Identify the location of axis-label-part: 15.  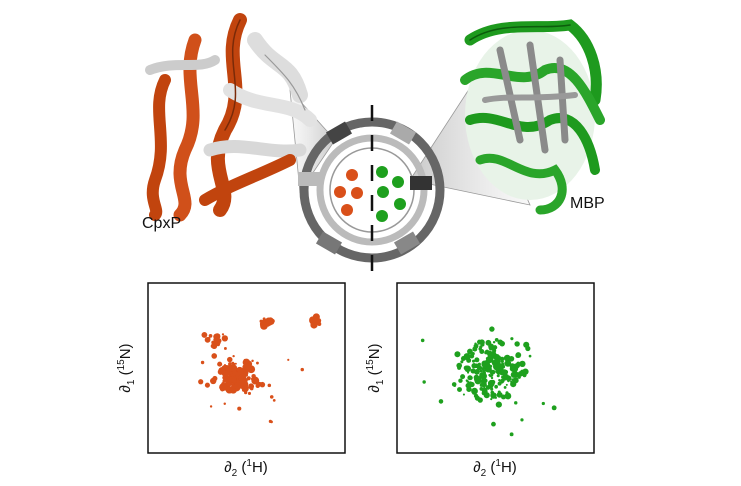
(121, 365).